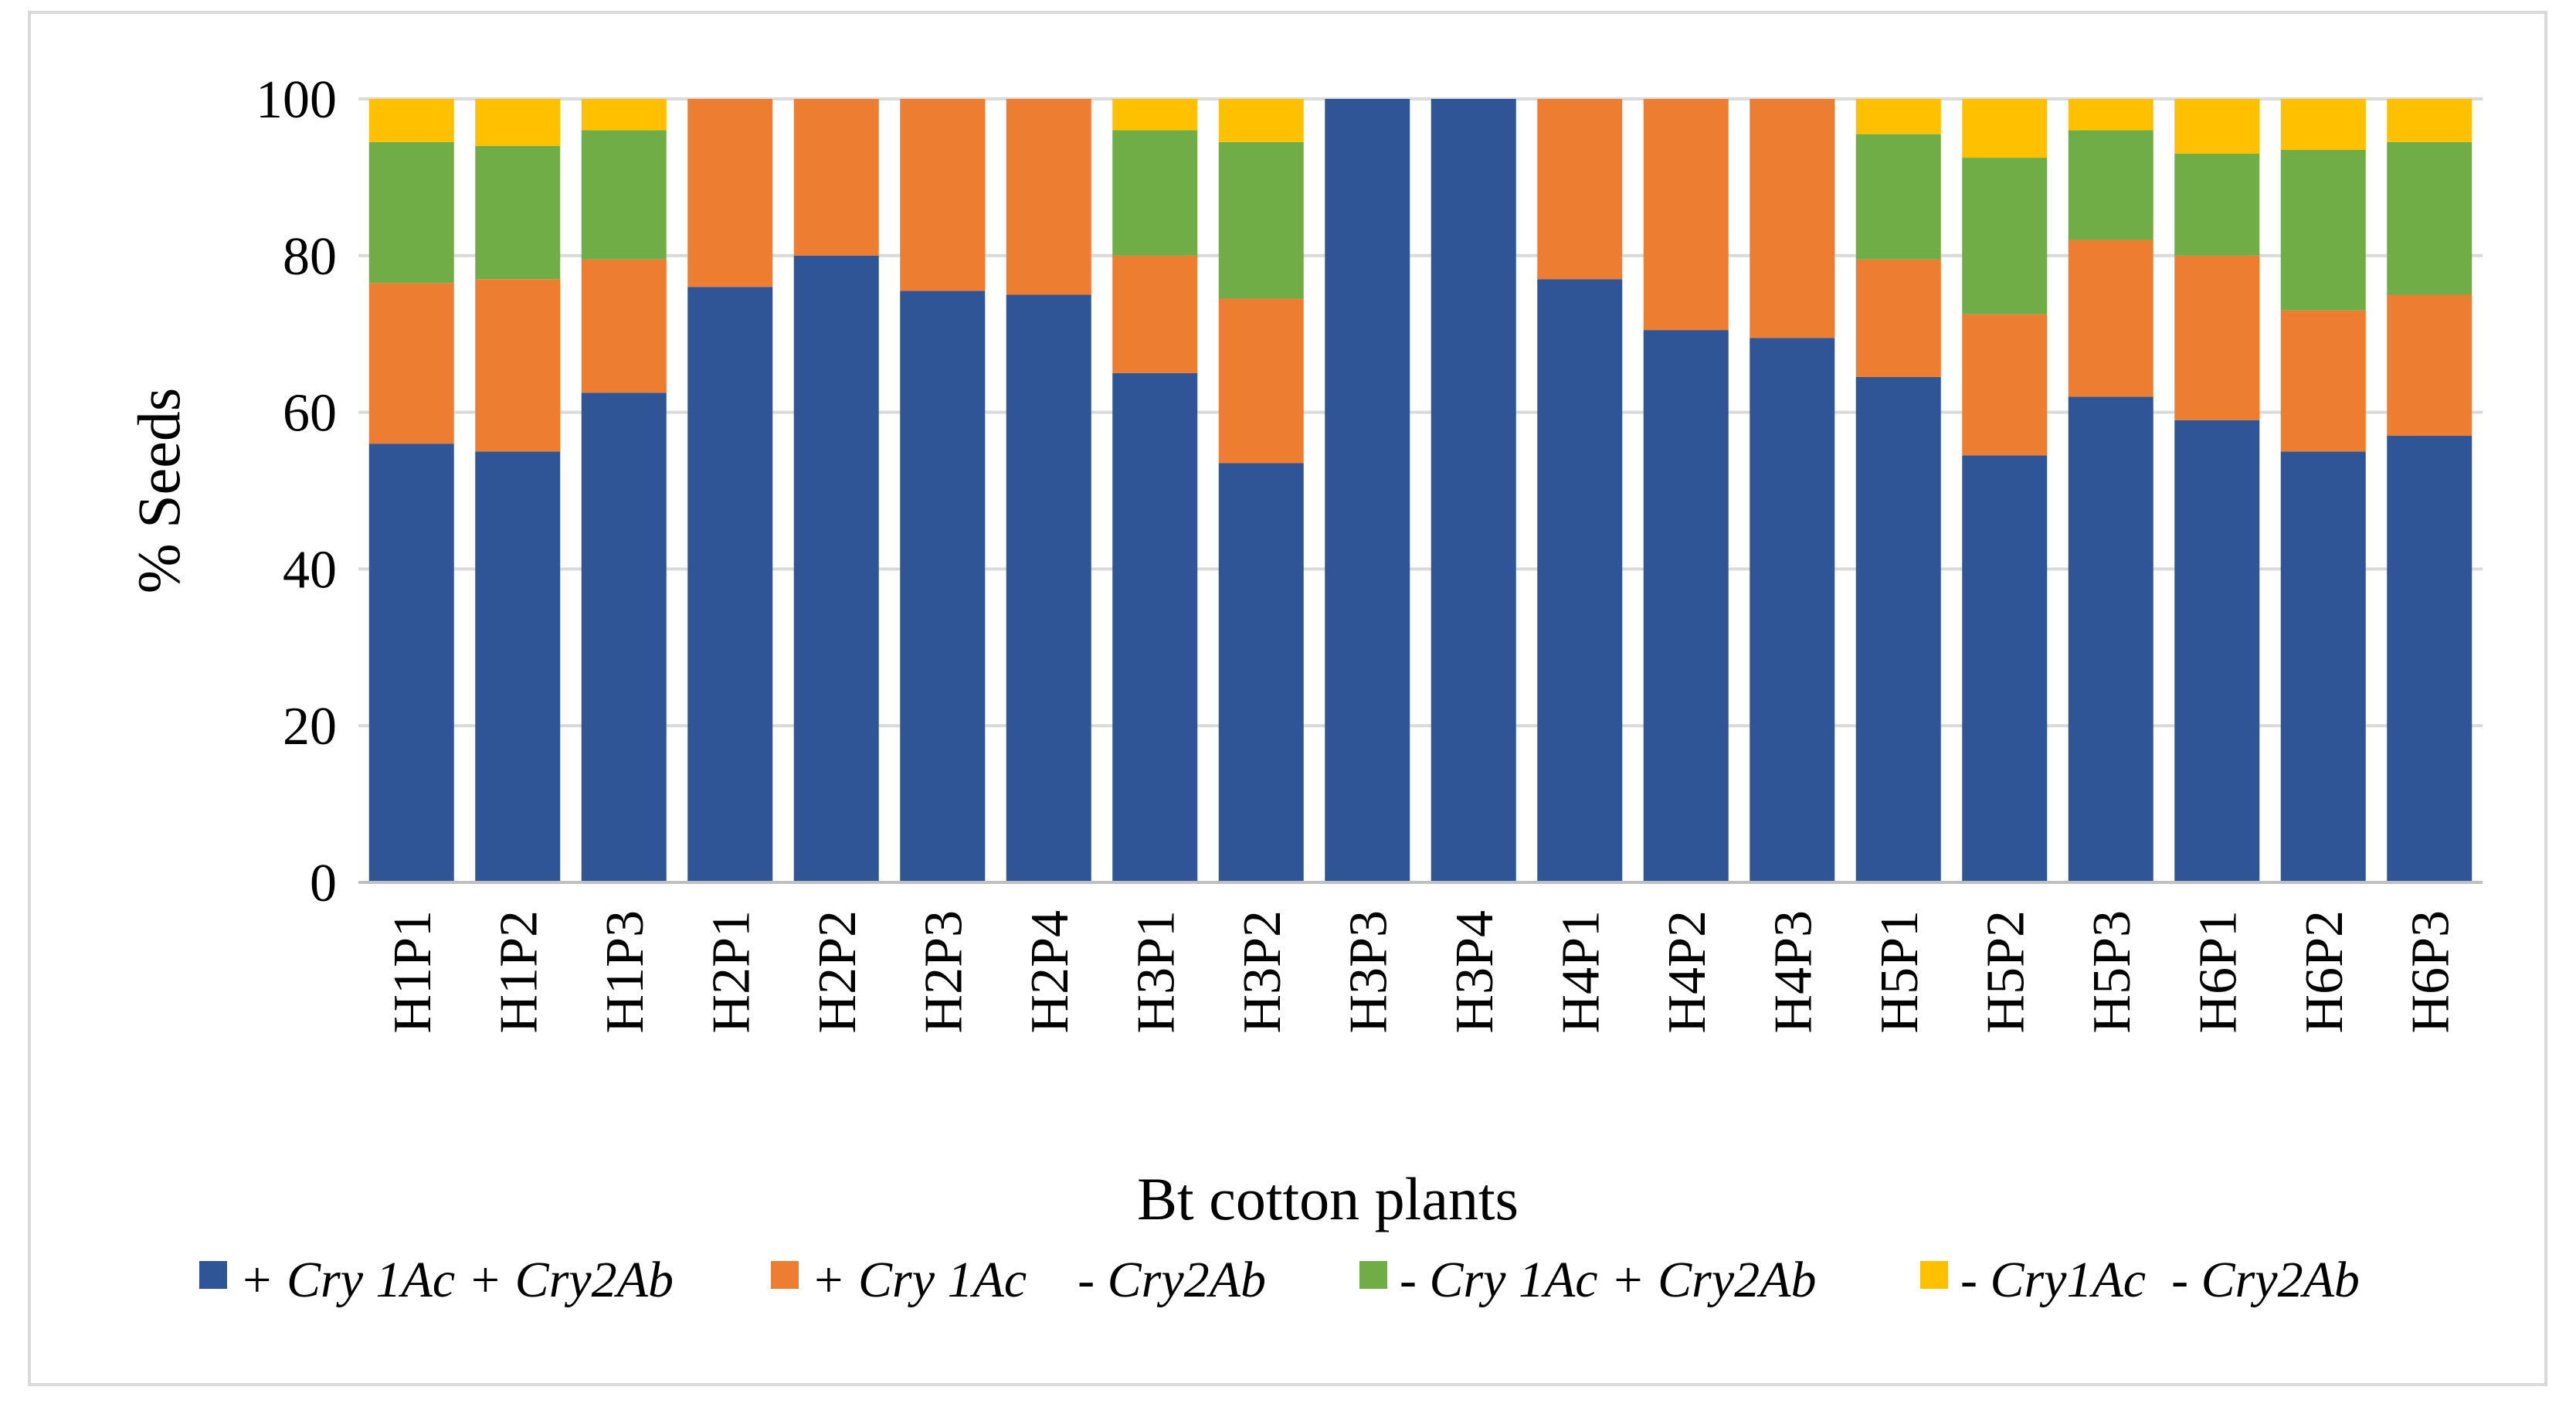 The width and height of the screenshot is (2576, 1414). Describe the element at coordinates (1050, 971) in the screenshot. I see `x-tick-label: H2P4` at that location.